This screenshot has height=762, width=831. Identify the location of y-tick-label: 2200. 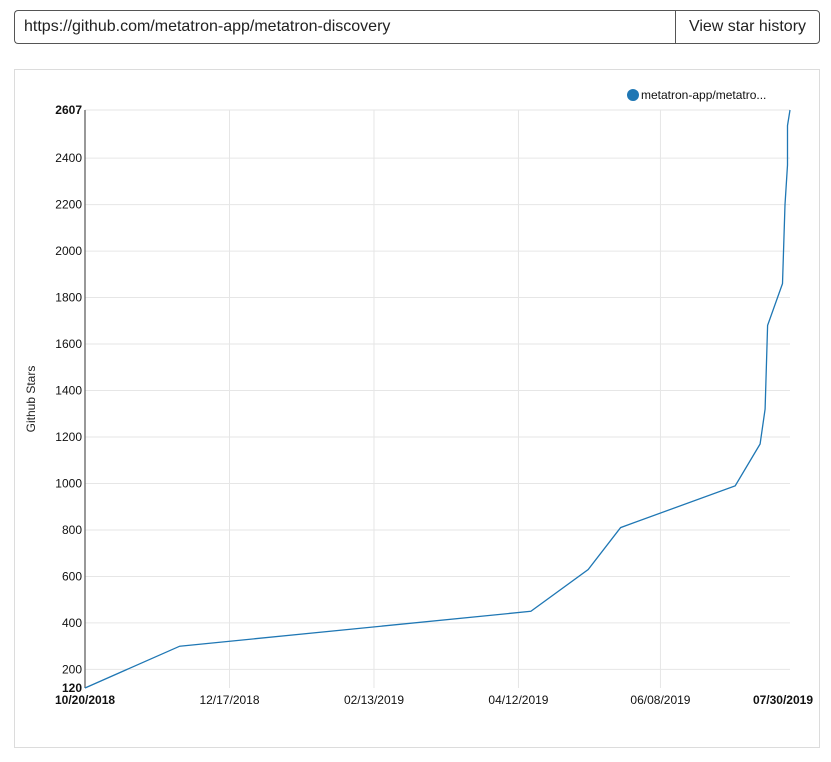
(68, 205).